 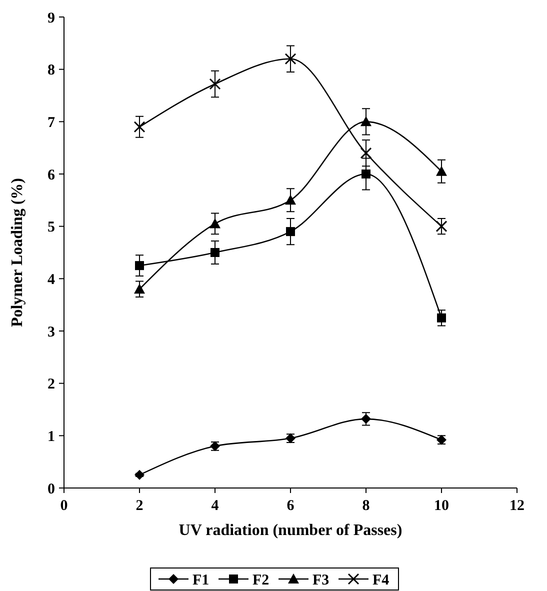 I want to click on x-axis-title: UV radiation (number of Passes), so click(x=290, y=530).